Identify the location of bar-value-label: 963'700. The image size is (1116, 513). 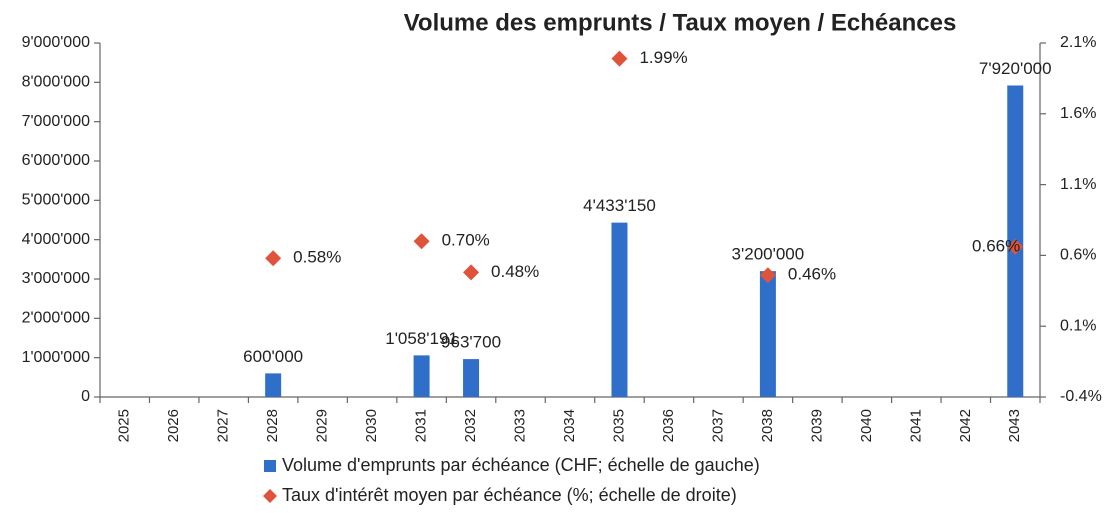
(471, 342).